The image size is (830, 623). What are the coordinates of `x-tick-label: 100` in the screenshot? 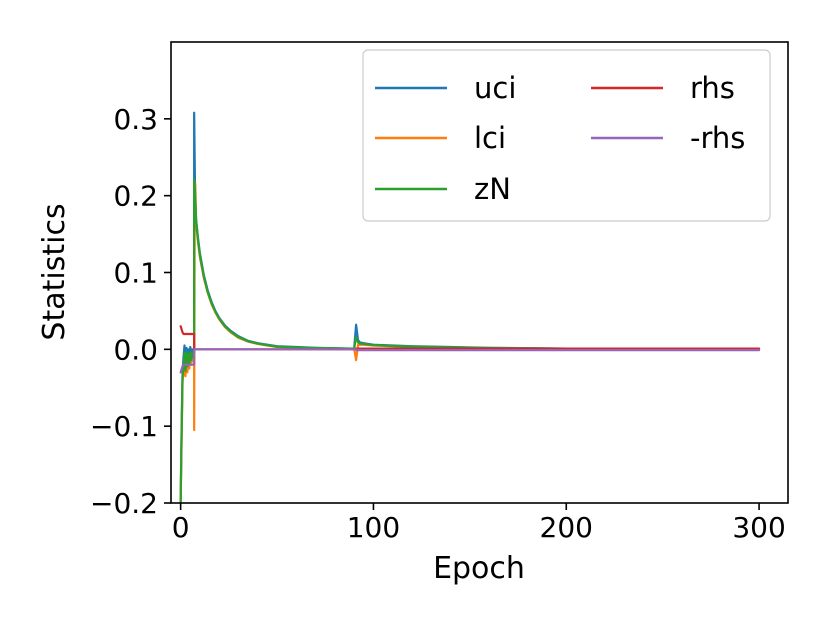 It's located at (373, 527).